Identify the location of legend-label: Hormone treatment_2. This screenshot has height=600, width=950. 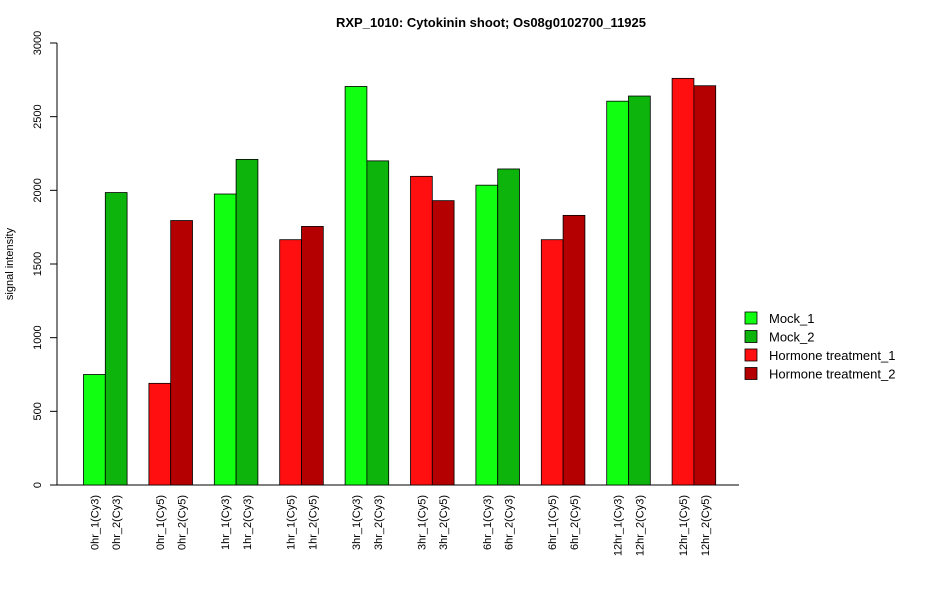
(832, 374).